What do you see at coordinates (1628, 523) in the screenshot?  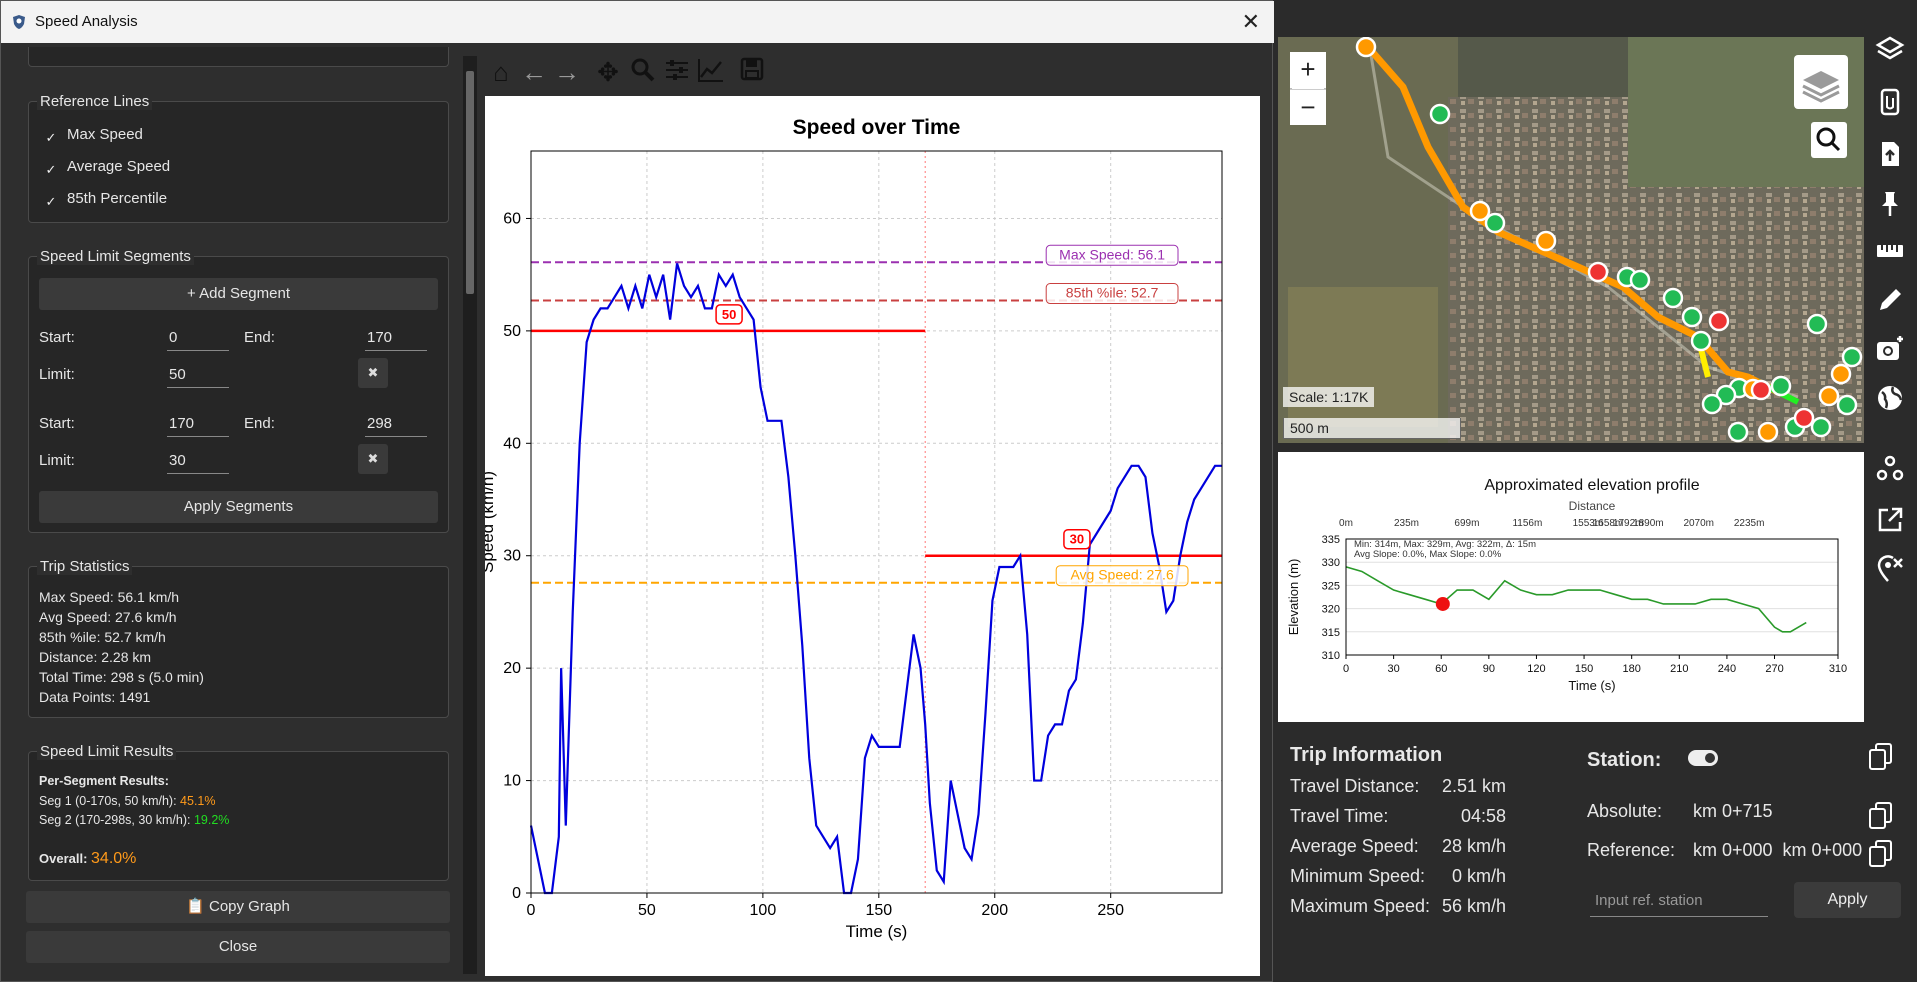 I see `top-tick-label: 1792m` at bounding box center [1628, 523].